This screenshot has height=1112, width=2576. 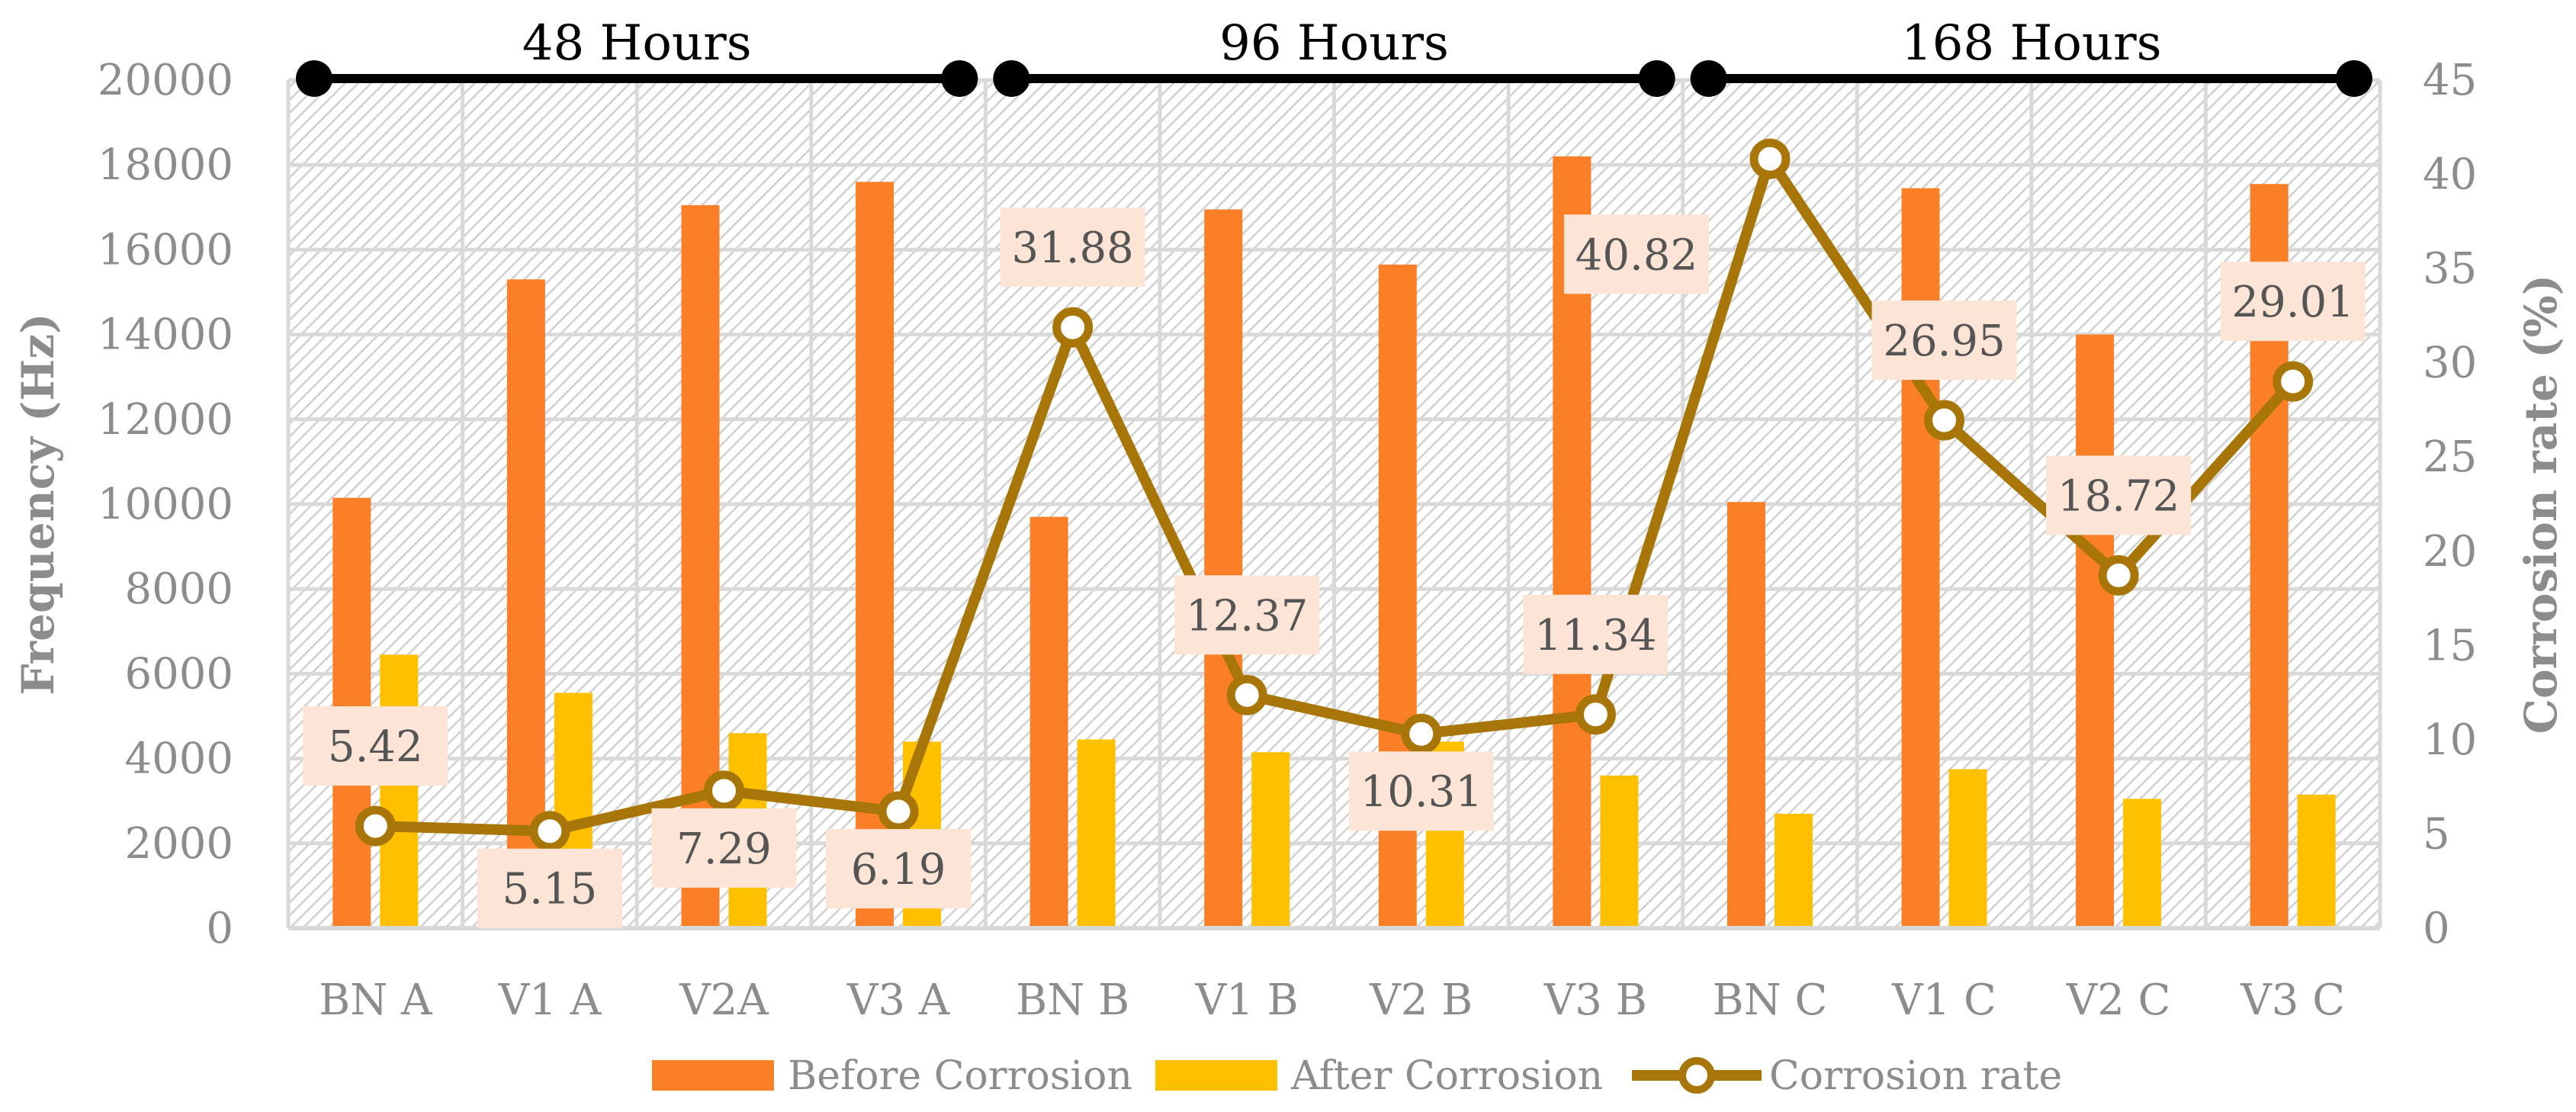 I want to click on x-tick-label: V2 B, so click(x=1421, y=1000).